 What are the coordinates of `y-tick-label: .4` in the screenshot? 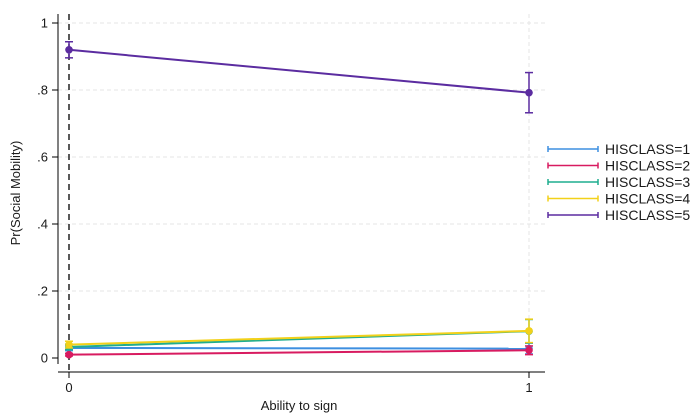 It's located at (42, 224).